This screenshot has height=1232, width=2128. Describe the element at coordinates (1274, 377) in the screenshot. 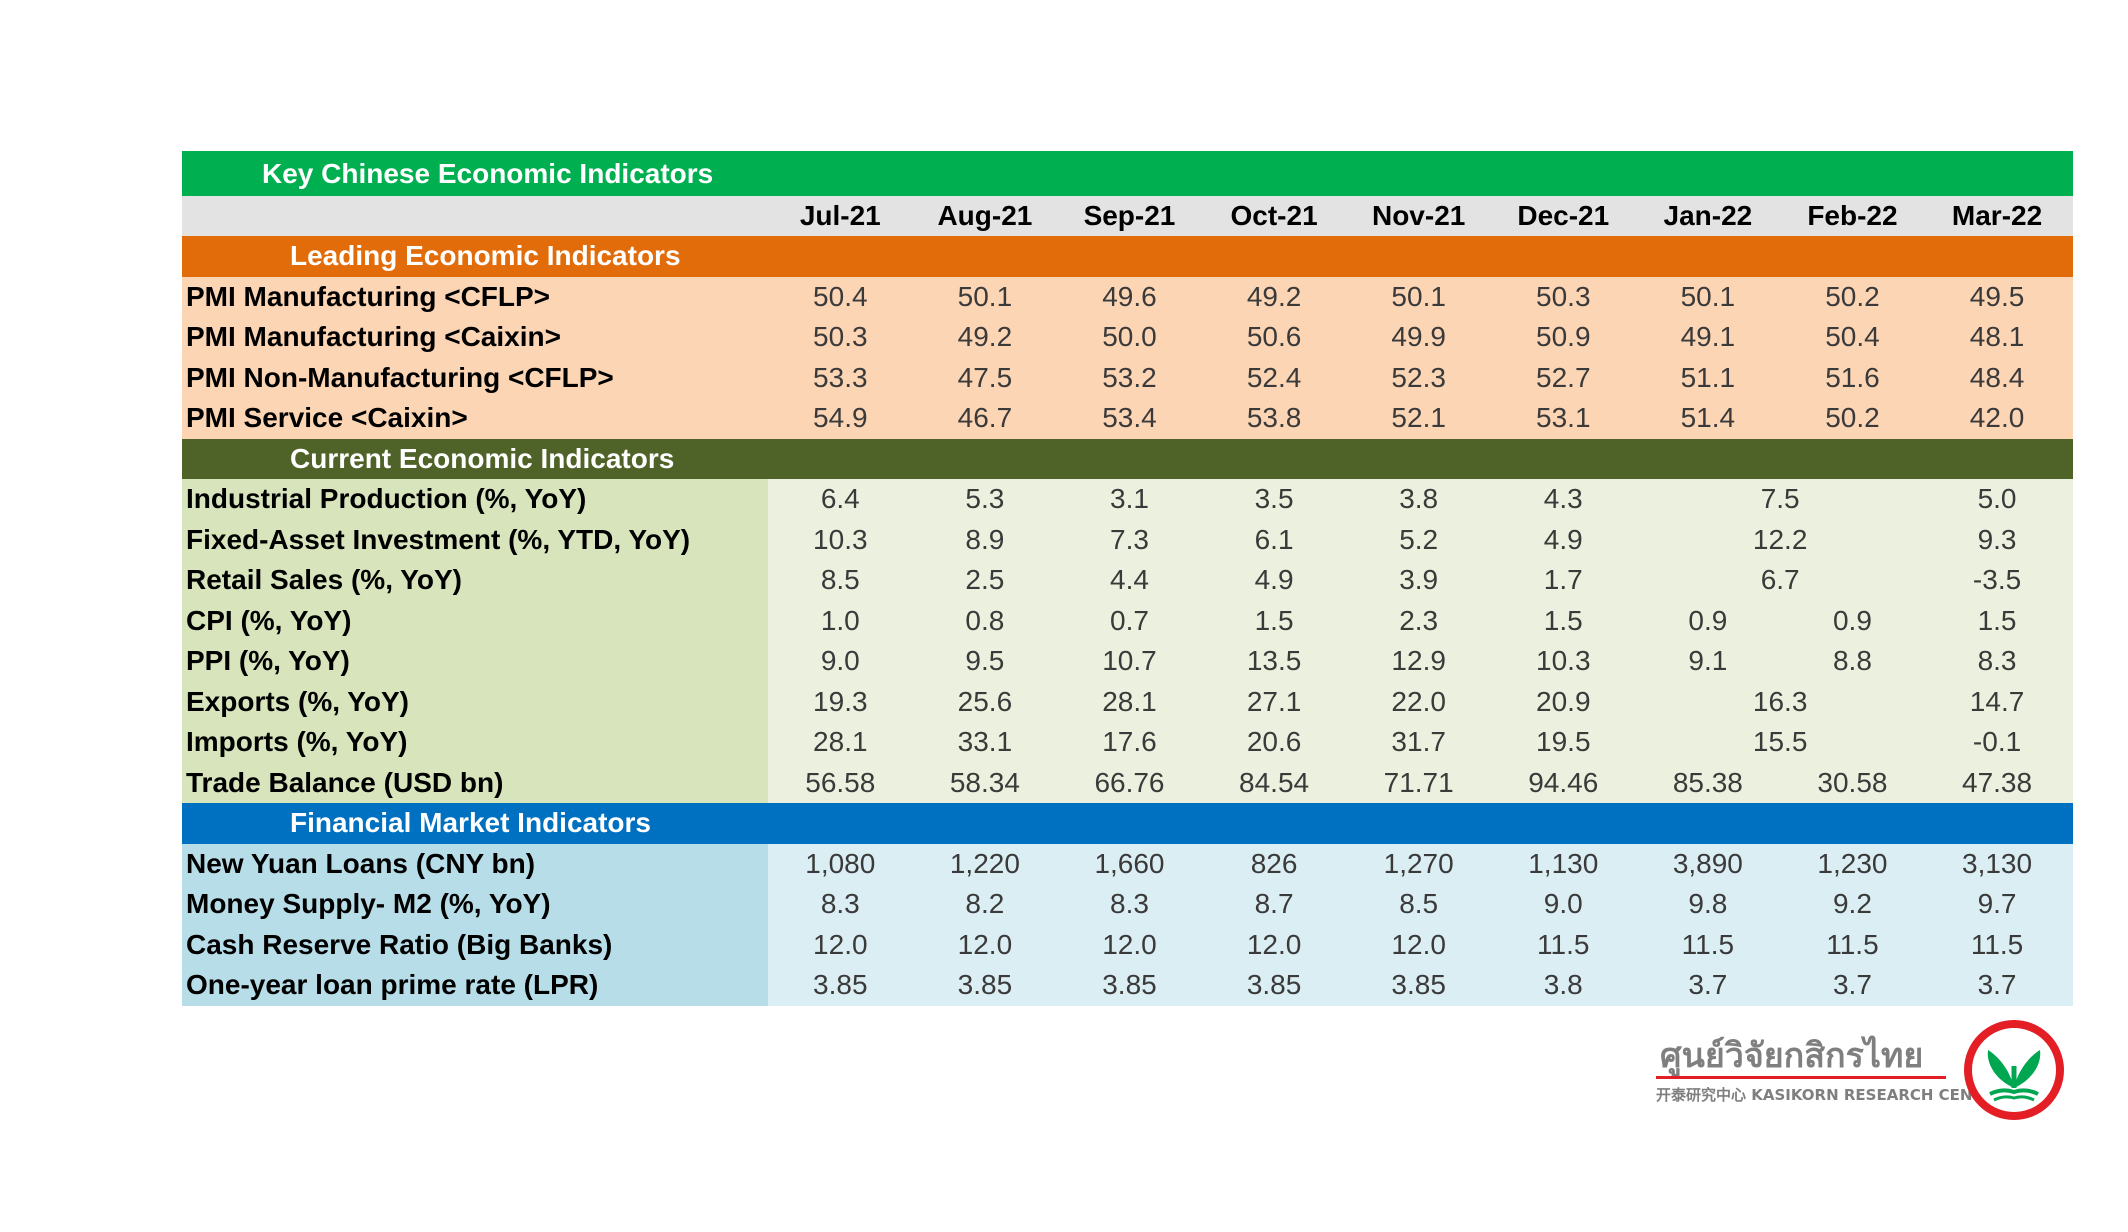

I see `table-cell: 52.4` at that location.